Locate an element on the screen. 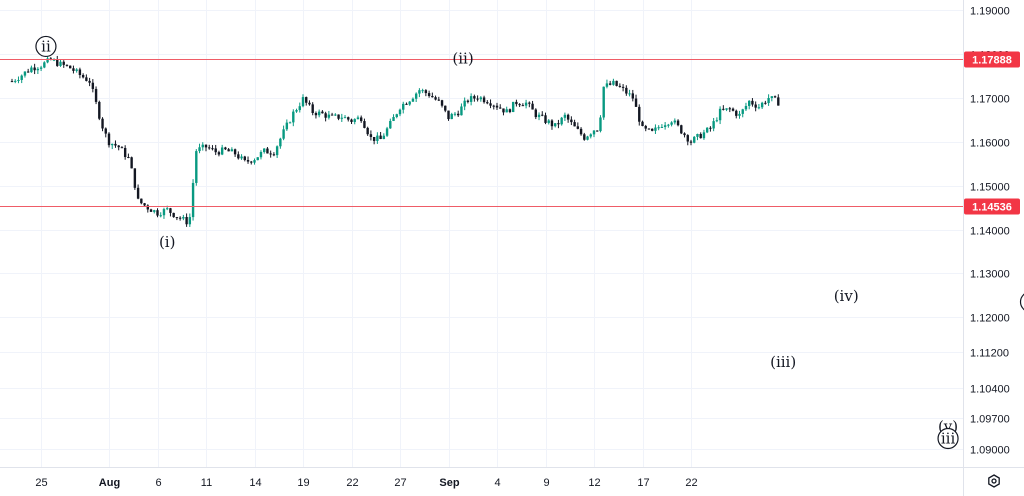  time-tick-label: Aug is located at coordinates (109, 483).